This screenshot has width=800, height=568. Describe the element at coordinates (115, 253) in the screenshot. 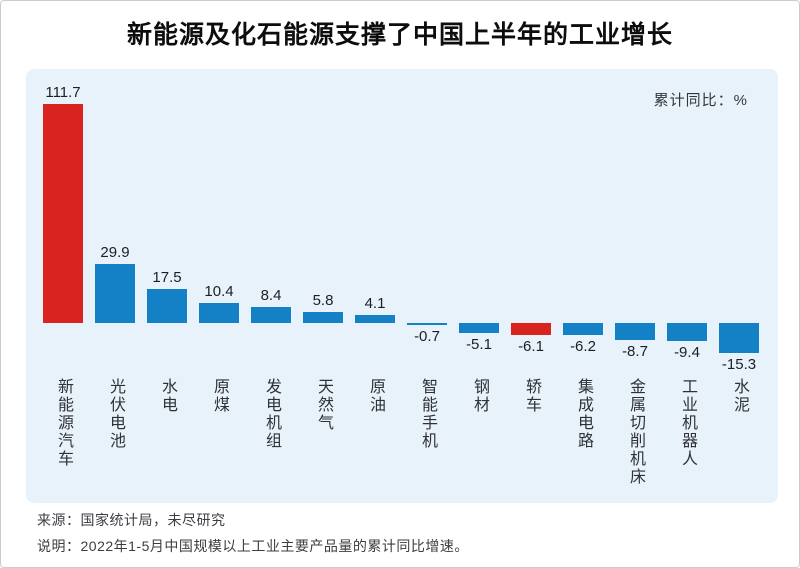

I see `bar-value-label: 29.9` at that location.